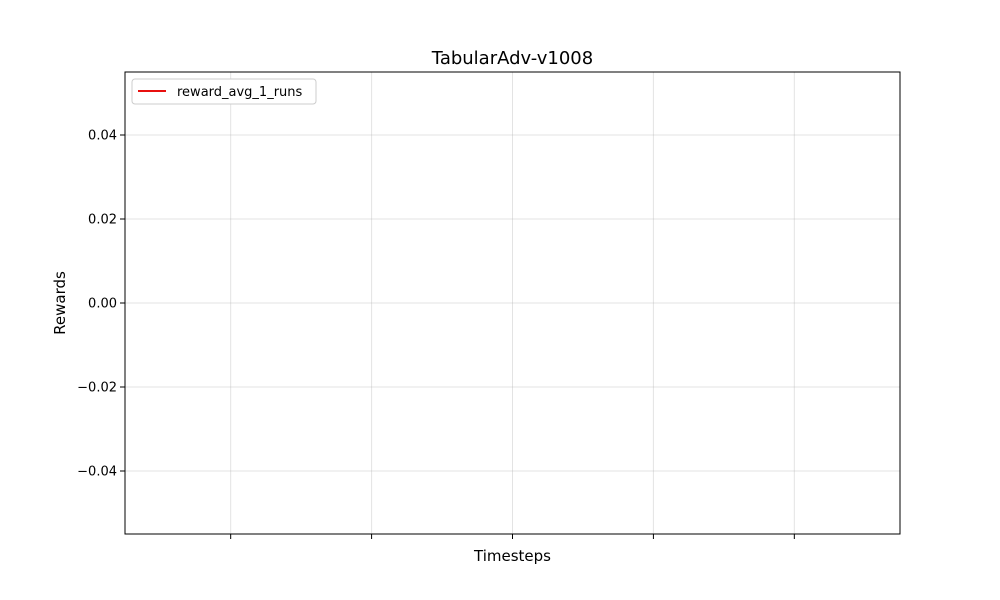 This screenshot has height=600, width=1000. Describe the element at coordinates (97, 388) in the screenshot. I see `y-tick-label: −0.02` at that location.